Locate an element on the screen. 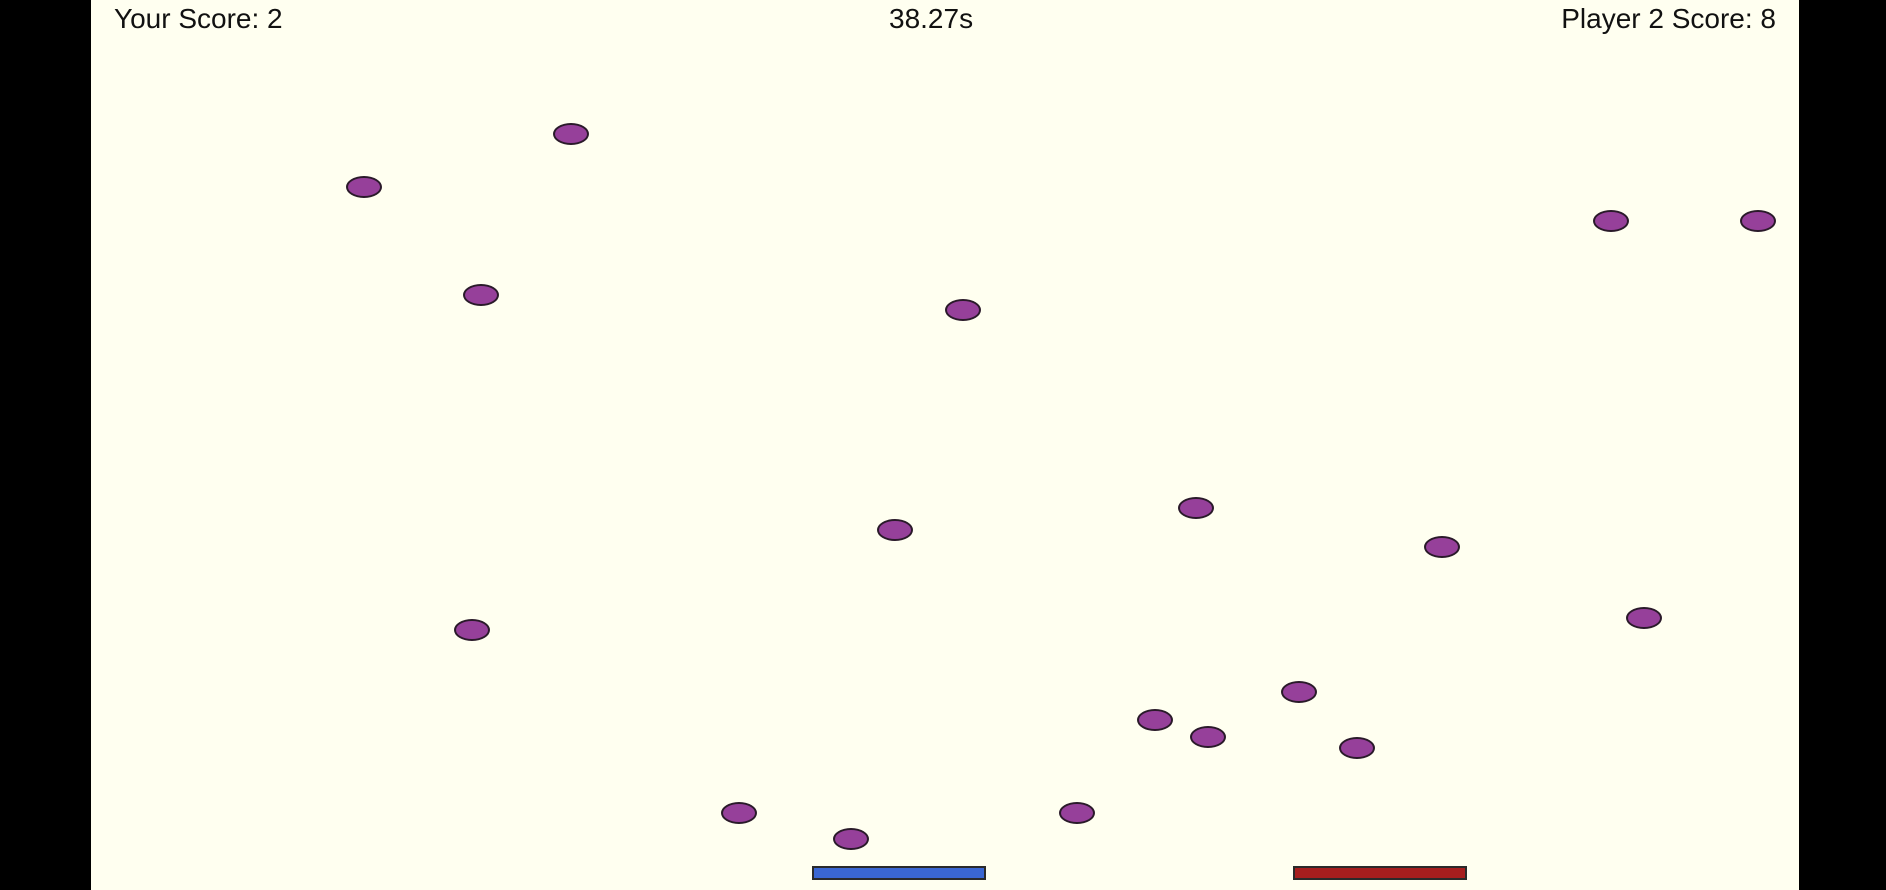  player2-score: Player 2 Score: 8 is located at coordinates (1668, 18).